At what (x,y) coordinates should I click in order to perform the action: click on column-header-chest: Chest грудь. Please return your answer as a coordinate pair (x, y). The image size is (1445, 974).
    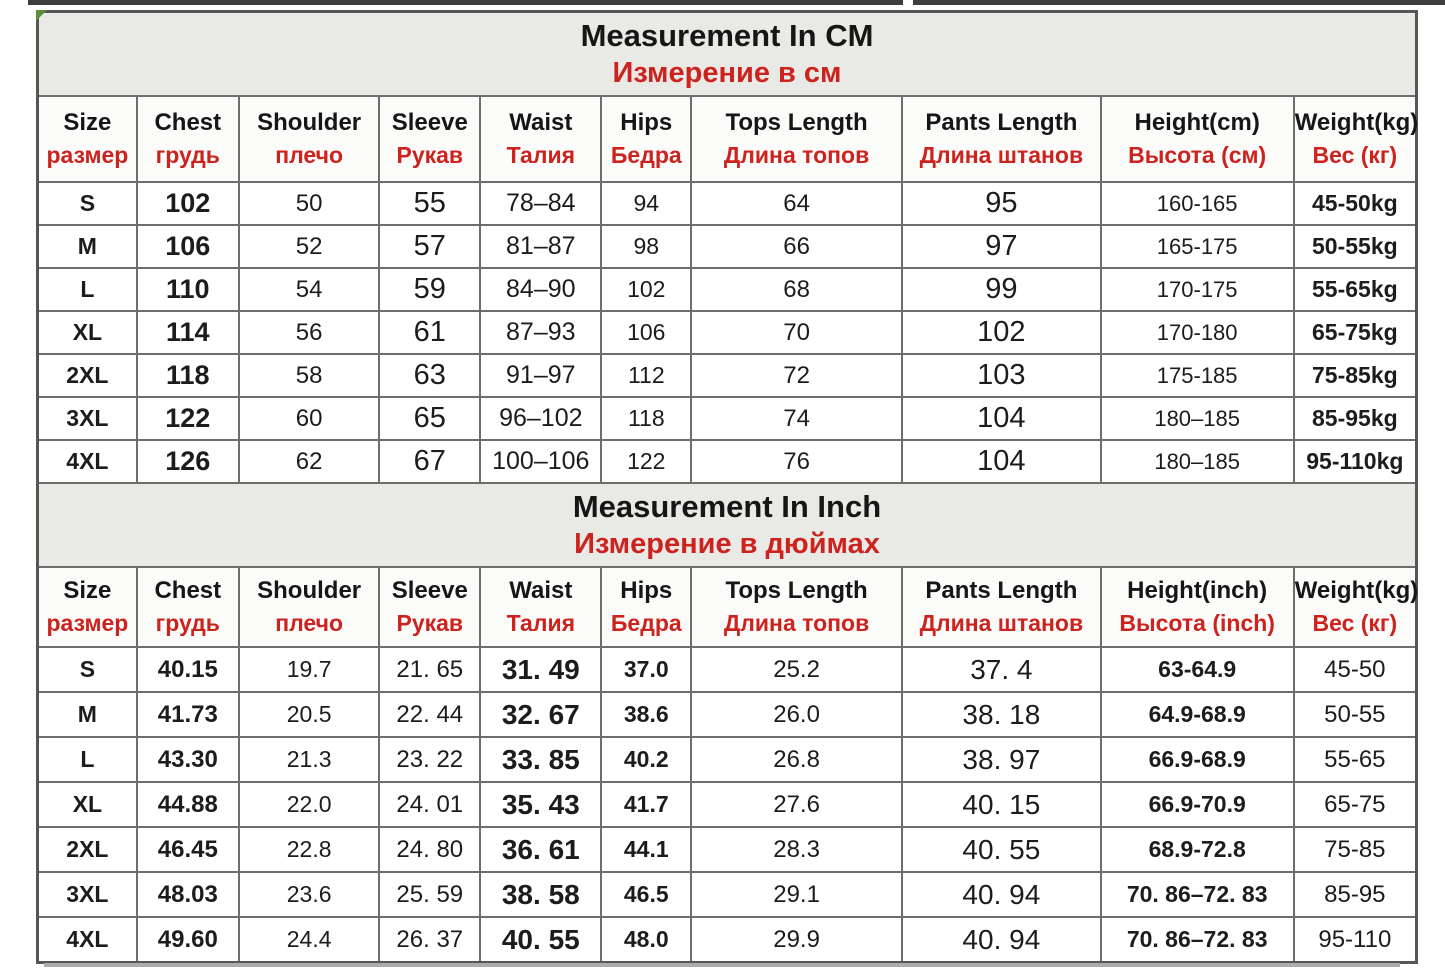
    Looking at the image, I should click on (187, 139).